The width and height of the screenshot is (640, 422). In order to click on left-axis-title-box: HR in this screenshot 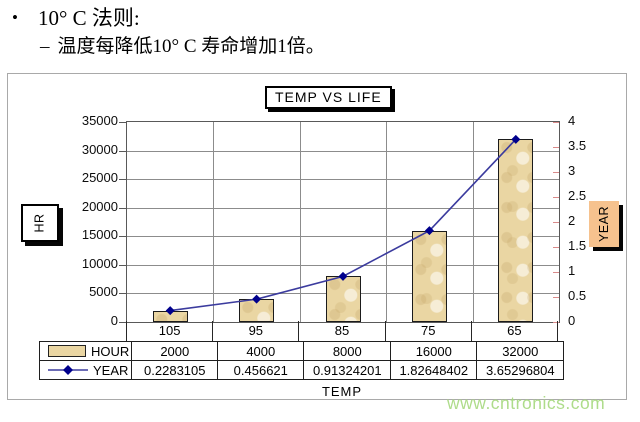, I will do `click(40, 223)`.